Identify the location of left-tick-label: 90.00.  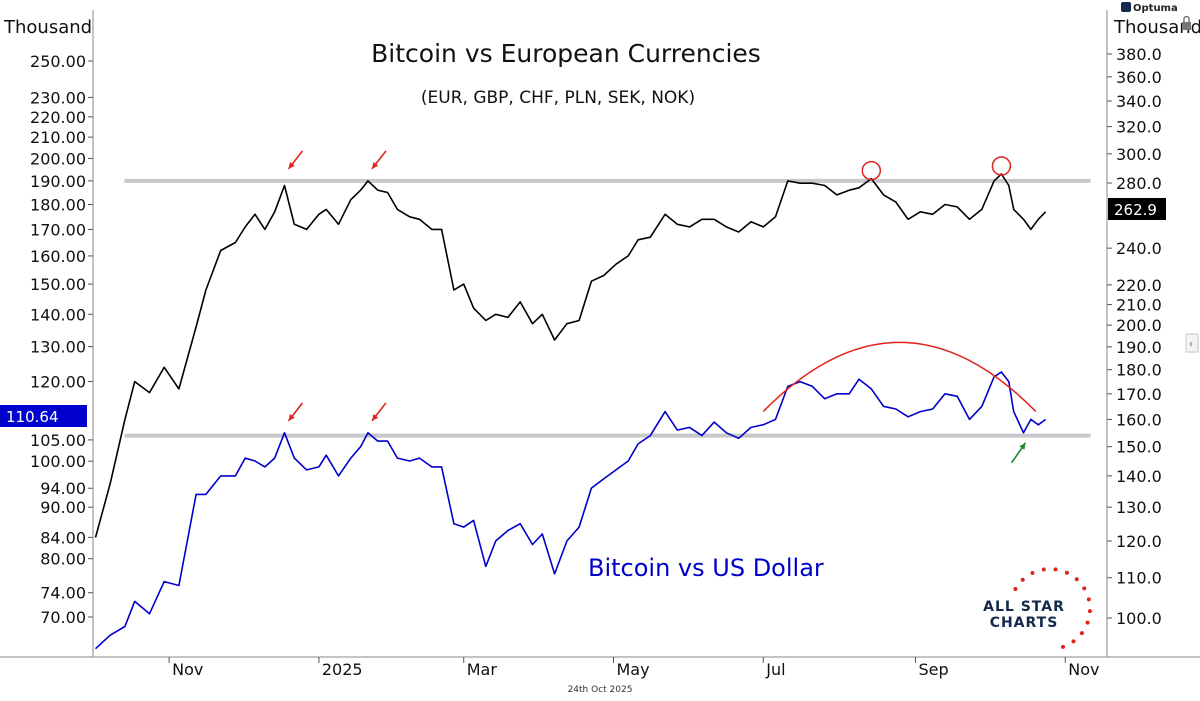
(63, 507).